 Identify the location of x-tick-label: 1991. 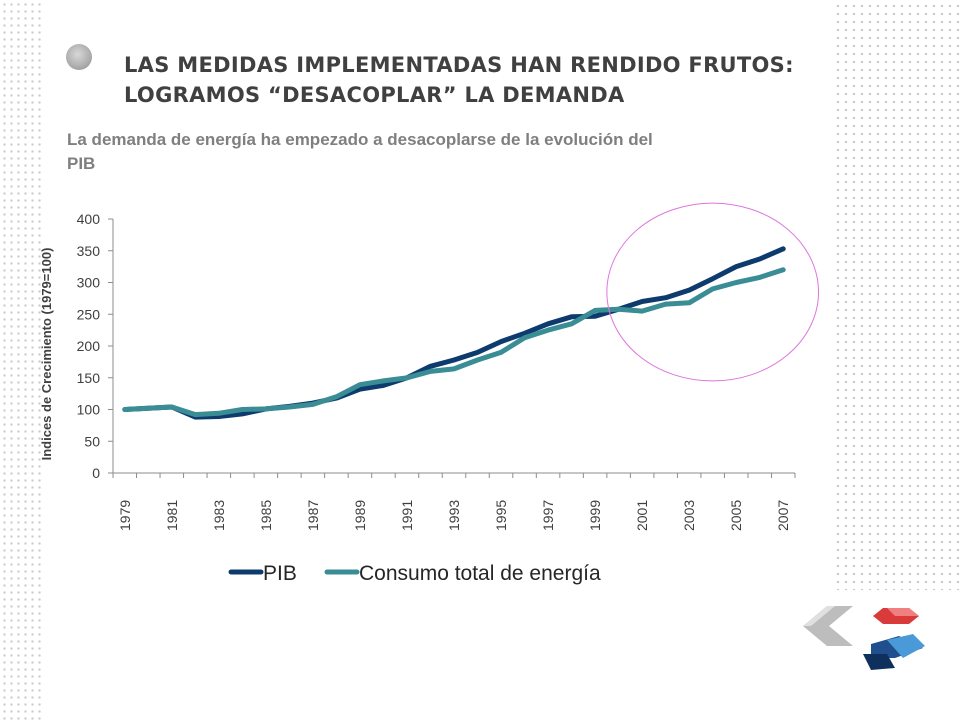
(407, 515).